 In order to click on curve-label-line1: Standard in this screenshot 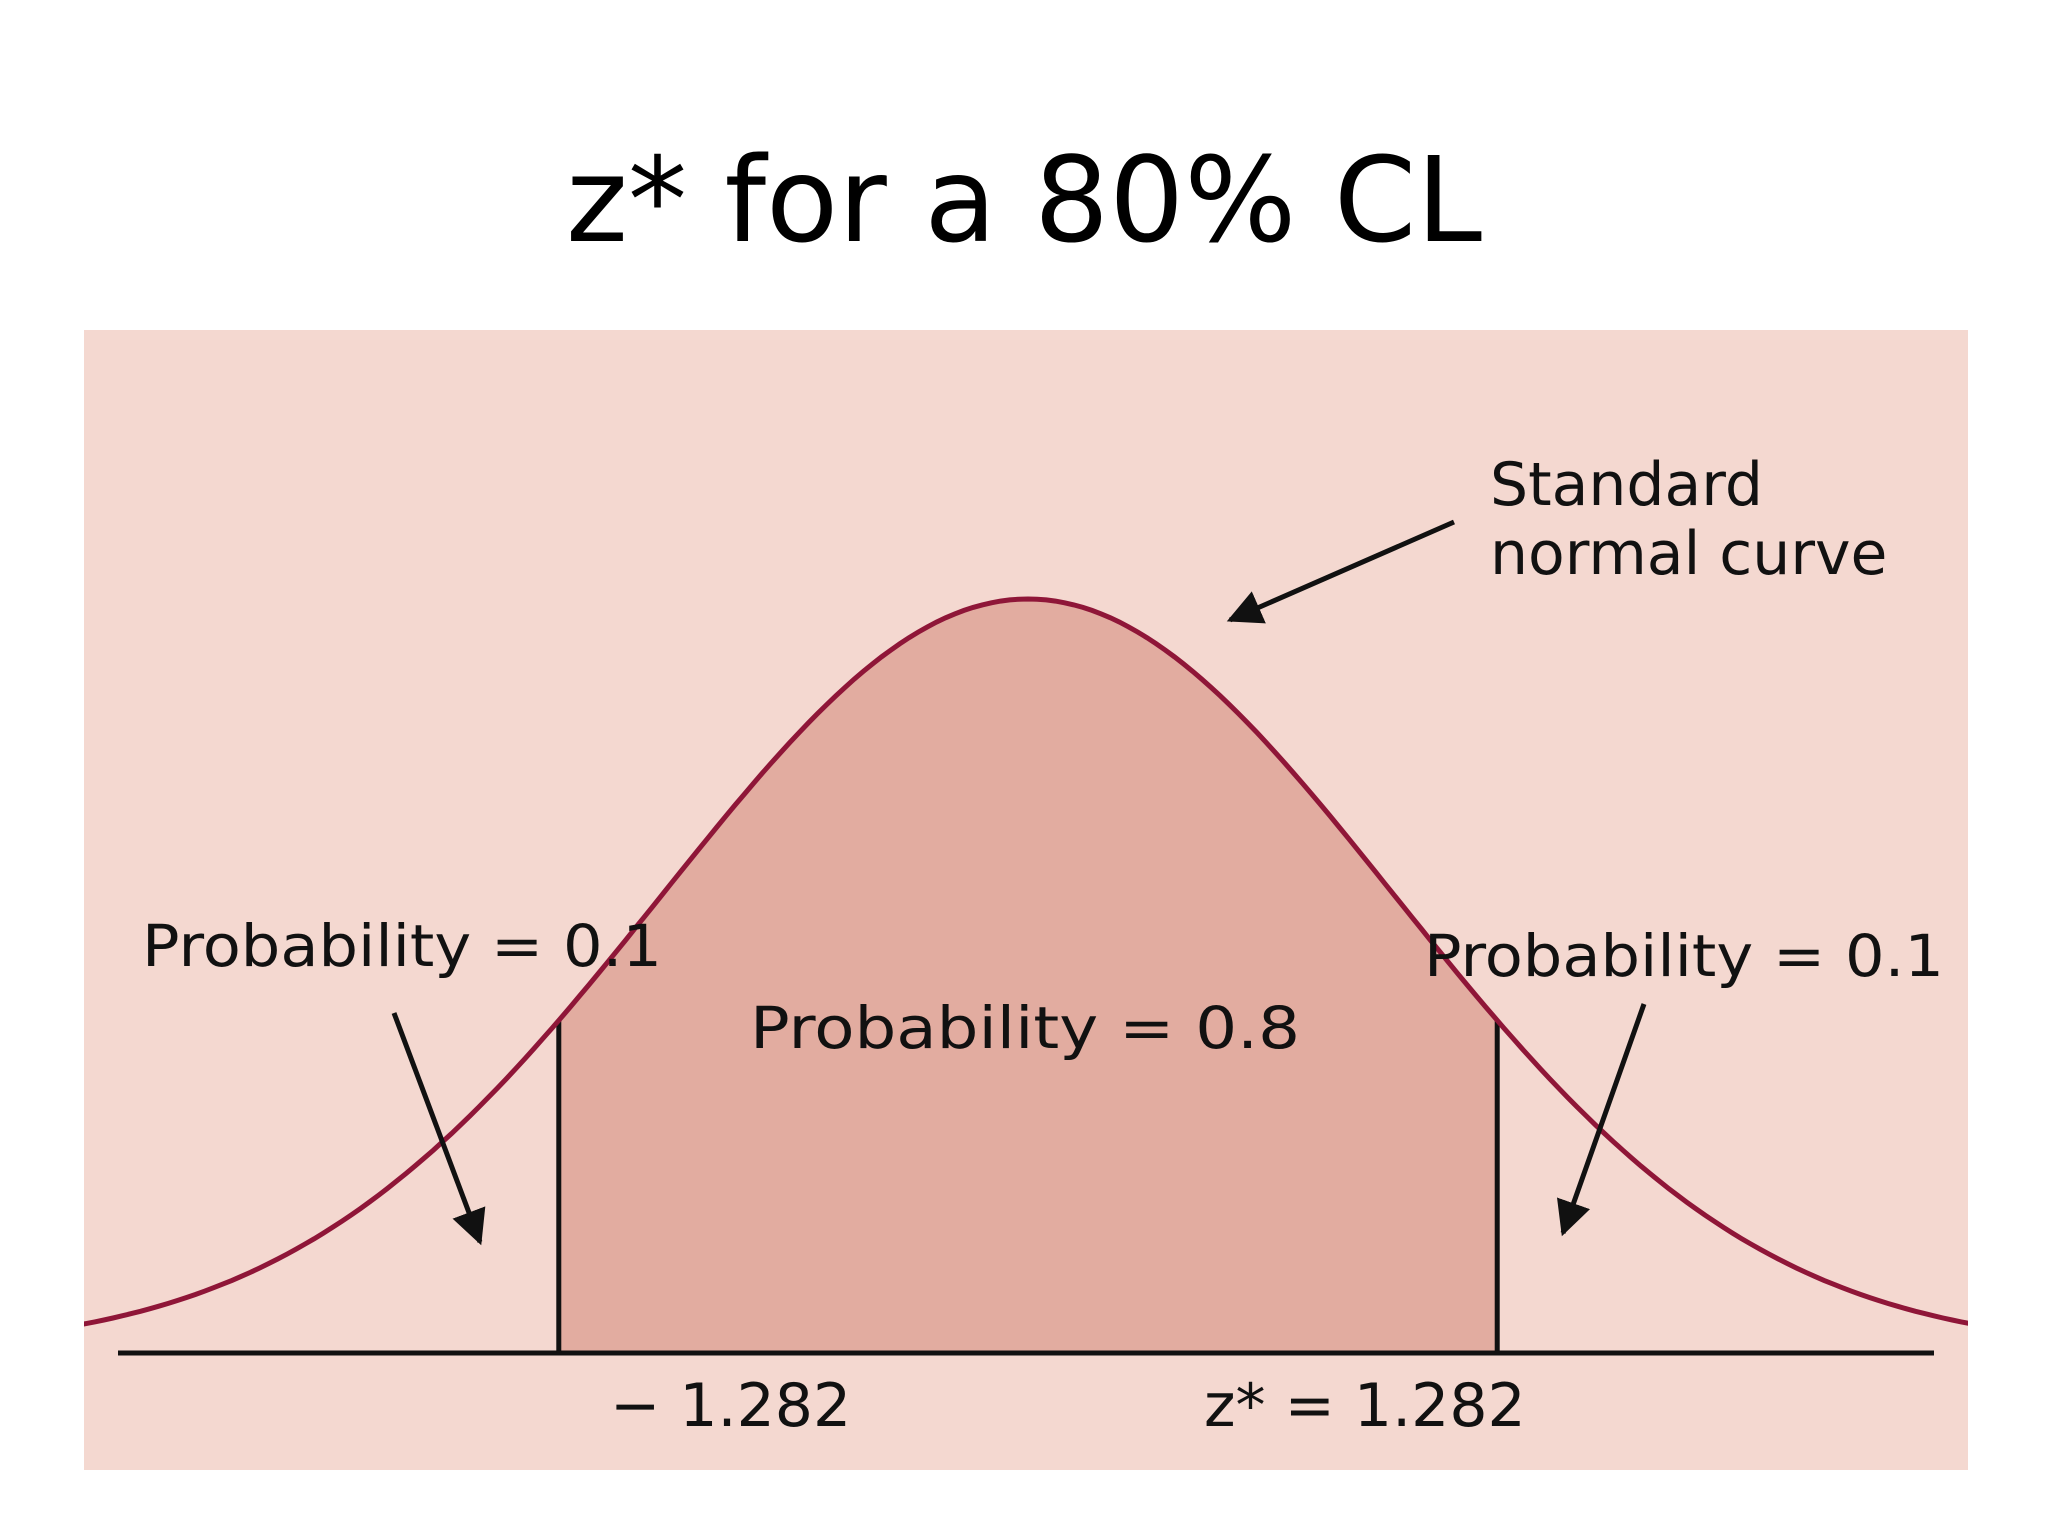, I will do `click(1626, 485)`.